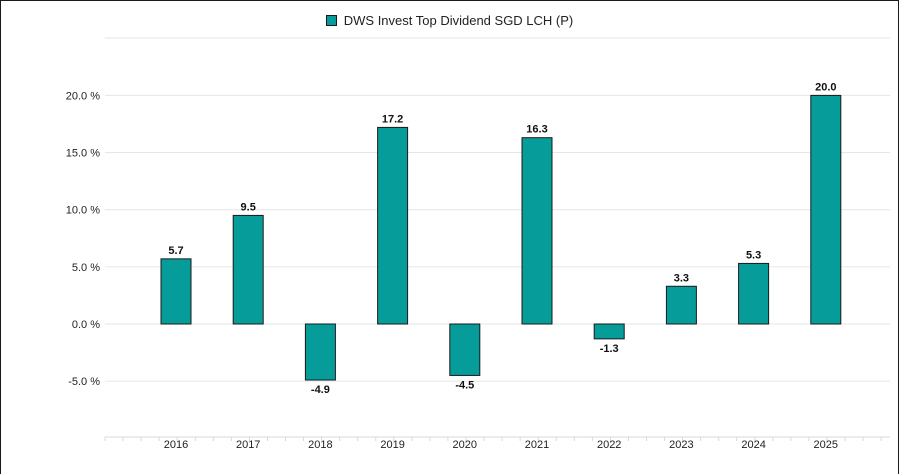 The width and height of the screenshot is (899, 475). Describe the element at coordinates (609, 331) in the screenshot. I see `bar-2022` at that location.